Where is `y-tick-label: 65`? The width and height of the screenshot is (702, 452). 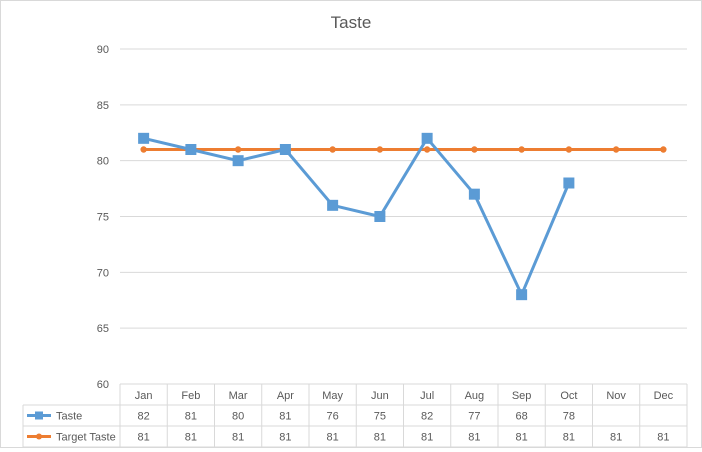 y-tick-label: 65 is located at coordinates (103, 329).